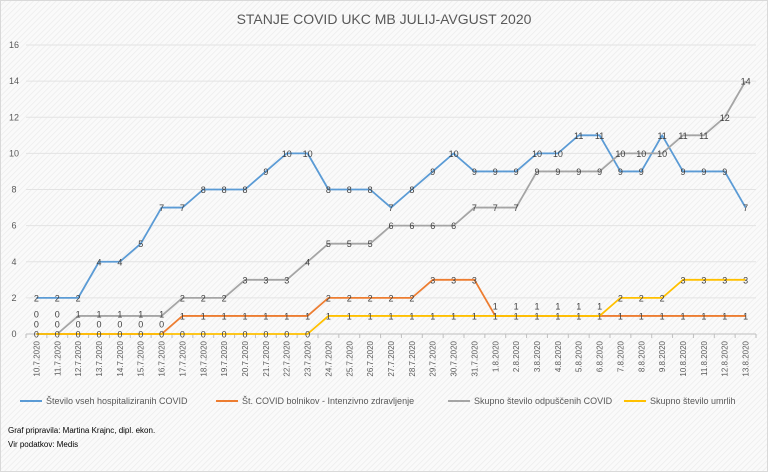 Image resolution: width=768 pixels, height=472 pixels. What do you see at coordinates (683, 358) in the screenshot?
I see `x-tick-label: 10.8.2020` at bounding box center [683, 358].